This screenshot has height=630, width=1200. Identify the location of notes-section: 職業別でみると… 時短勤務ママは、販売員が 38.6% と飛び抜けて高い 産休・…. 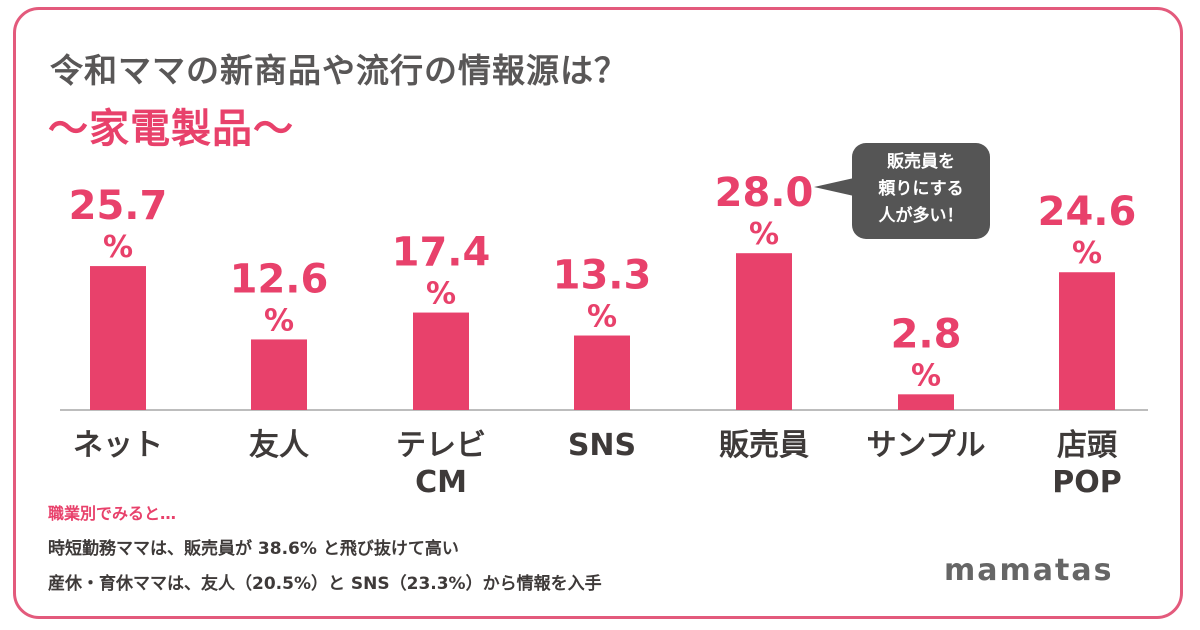
(325, 547).